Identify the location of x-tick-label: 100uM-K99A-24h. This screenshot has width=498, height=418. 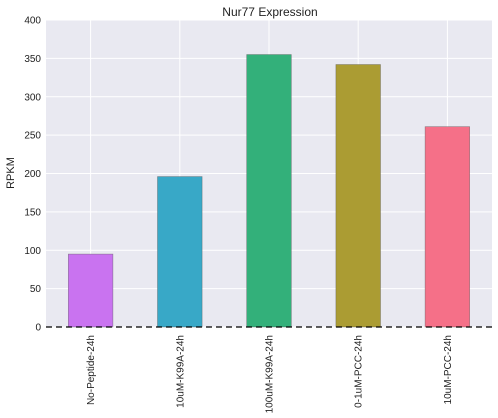
(270, 374).